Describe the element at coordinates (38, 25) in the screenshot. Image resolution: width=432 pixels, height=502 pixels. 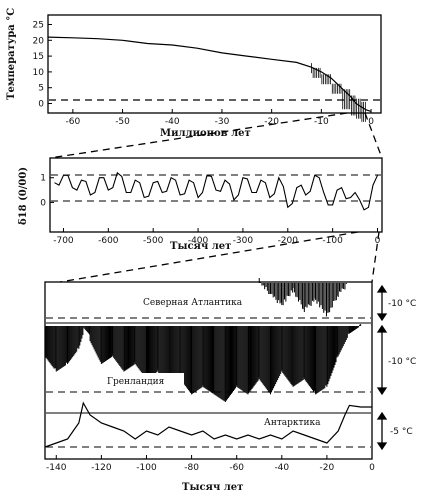
I see `y-tick-label: 25` at that location.